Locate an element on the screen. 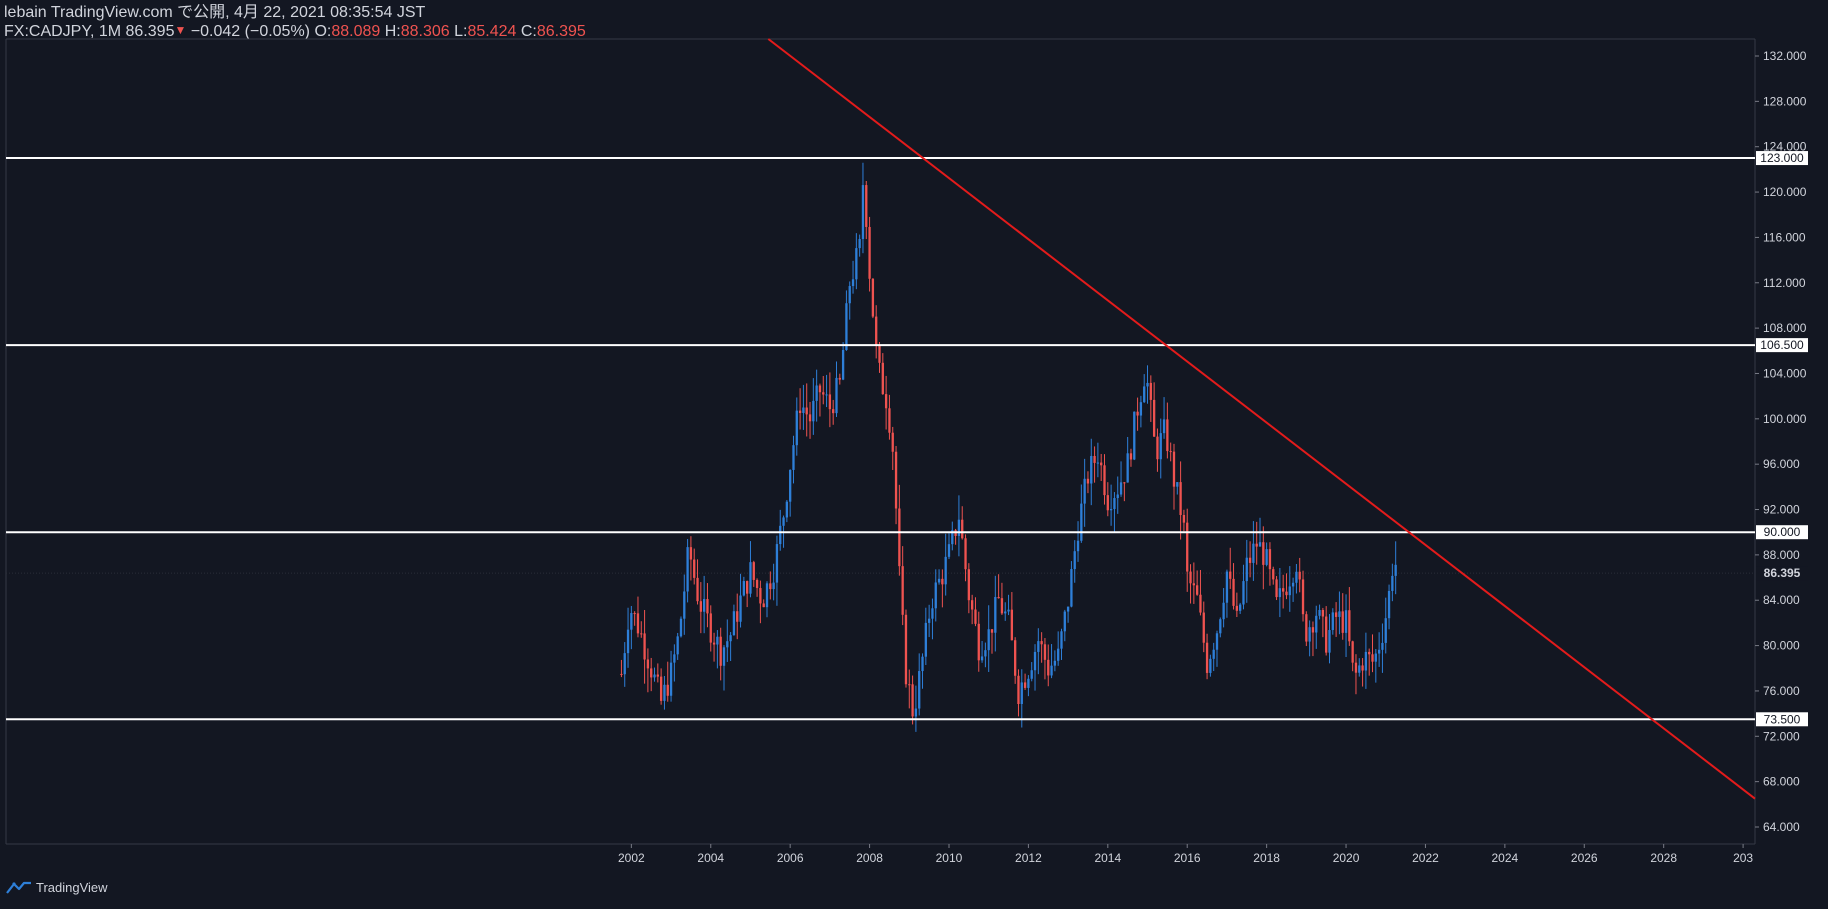 This screenshot has width=1828, height=909. open-label: O: is located at coordinates (323, 31).